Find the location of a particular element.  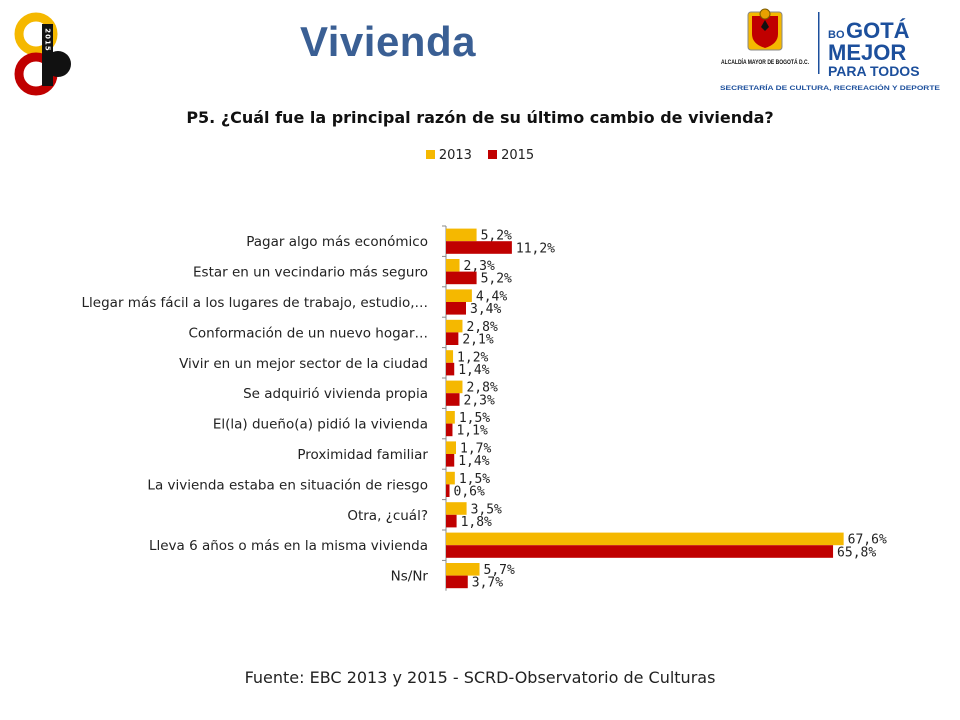

data-label-2015: 0,6% is located at coordinates (469, 492).